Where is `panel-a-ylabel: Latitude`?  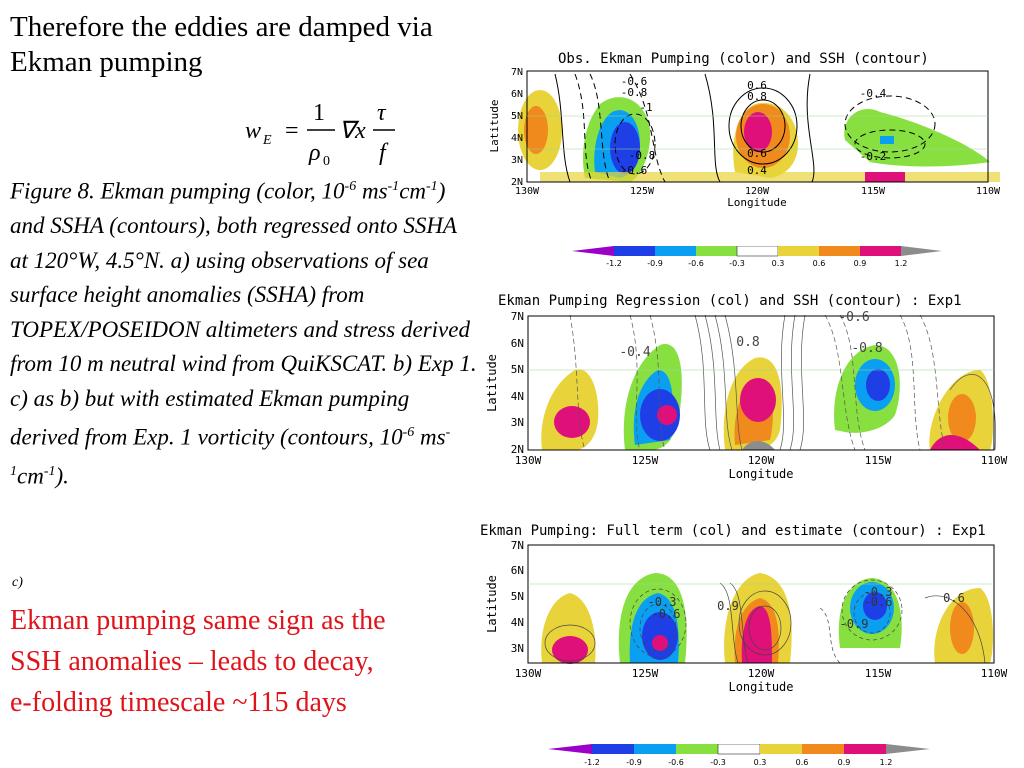
panel-a-ylabel: Latitude is located at coordinates (494, 126).